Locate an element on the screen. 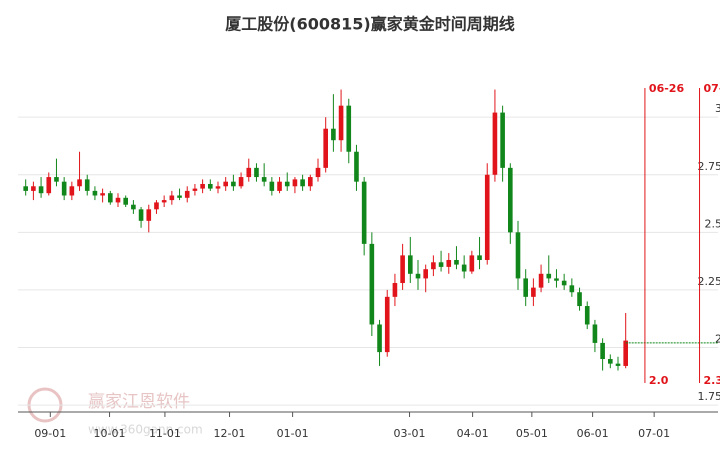 Image resolution: width=726 pixels, height=454 pixels. x-tick-label: 04-01 is located at coordinates (473, 433).